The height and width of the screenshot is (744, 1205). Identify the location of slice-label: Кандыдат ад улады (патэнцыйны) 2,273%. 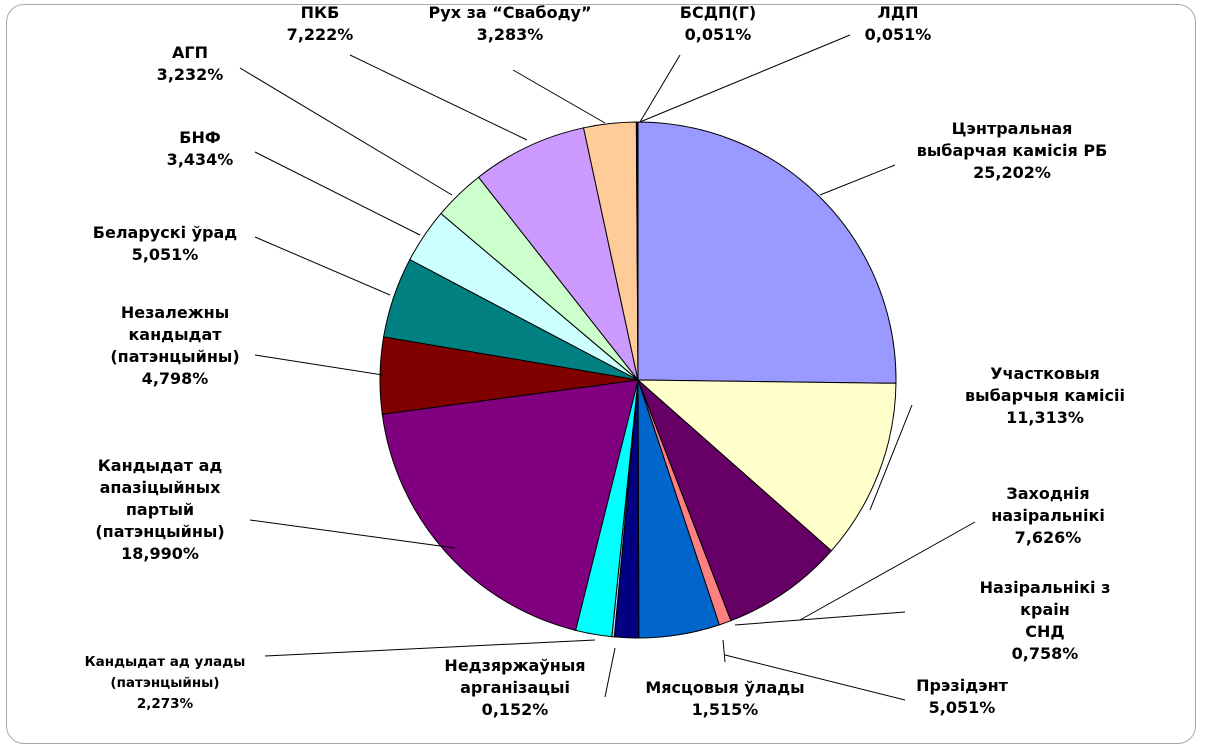
(165, 683).